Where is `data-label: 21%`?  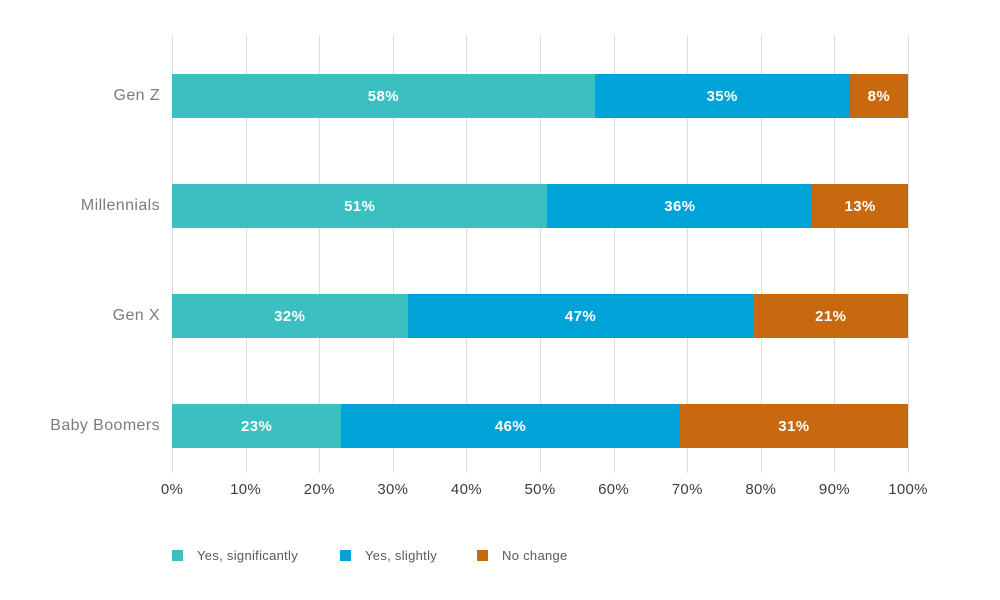 data-label: 21% is located at coordinates (831, 316).